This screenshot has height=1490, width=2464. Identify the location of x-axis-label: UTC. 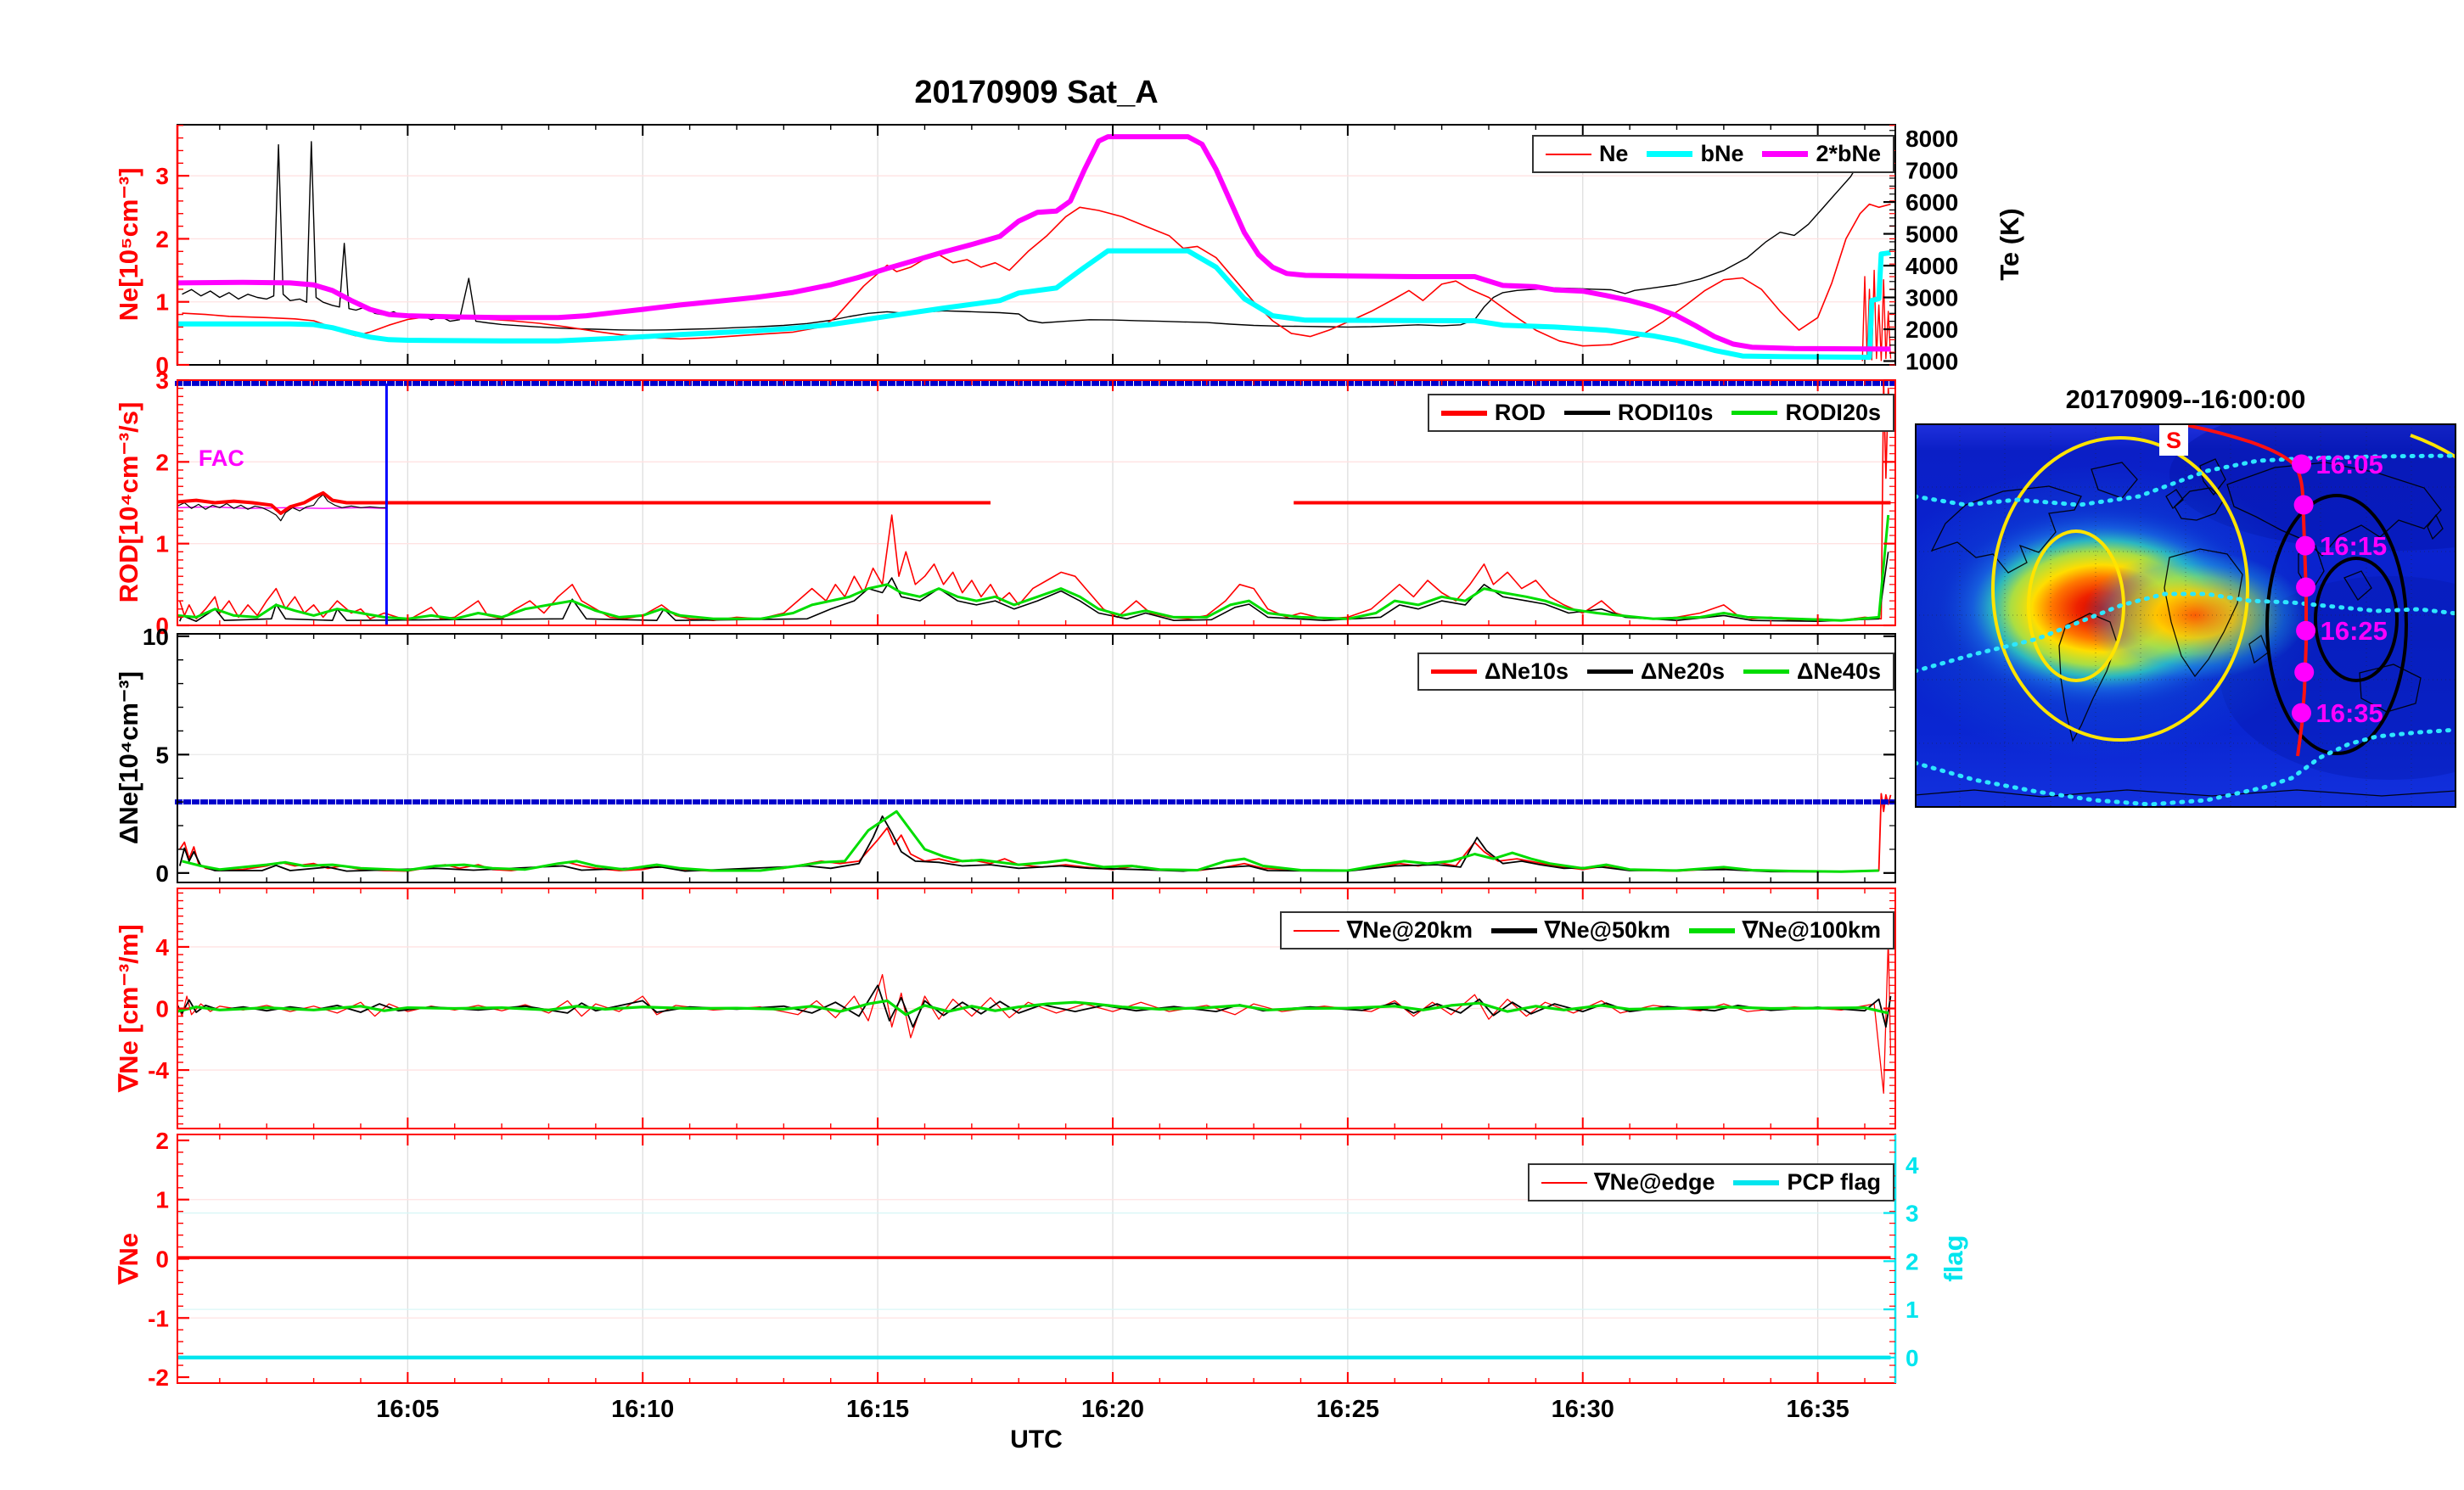
(1036, 1440).